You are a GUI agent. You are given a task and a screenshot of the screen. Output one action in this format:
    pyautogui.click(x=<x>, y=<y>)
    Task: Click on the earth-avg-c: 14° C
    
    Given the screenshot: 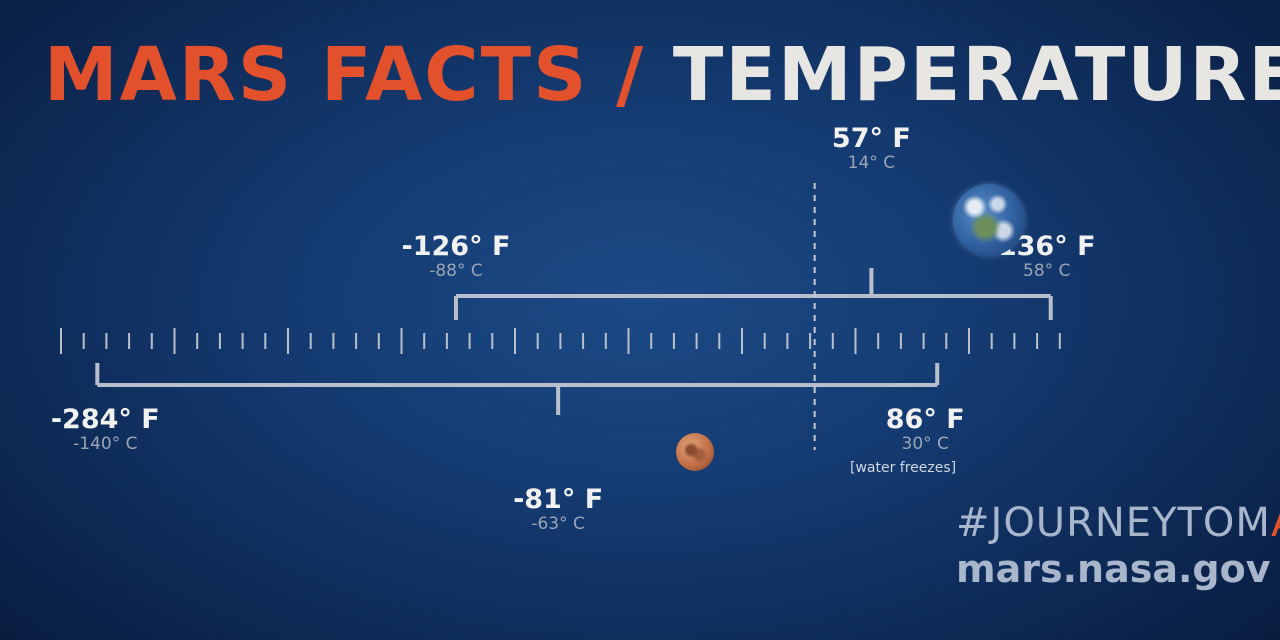 What is the action you would take?
    pyautogui.click(x=871, y=163)
    